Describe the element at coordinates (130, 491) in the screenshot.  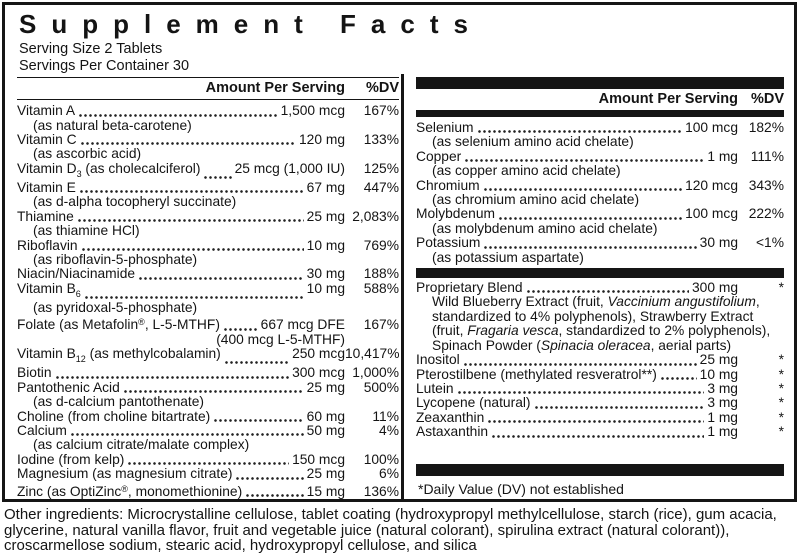
I see `nutrient-name: Zinc (as OptiZinc®, monomethionine)` at that location.